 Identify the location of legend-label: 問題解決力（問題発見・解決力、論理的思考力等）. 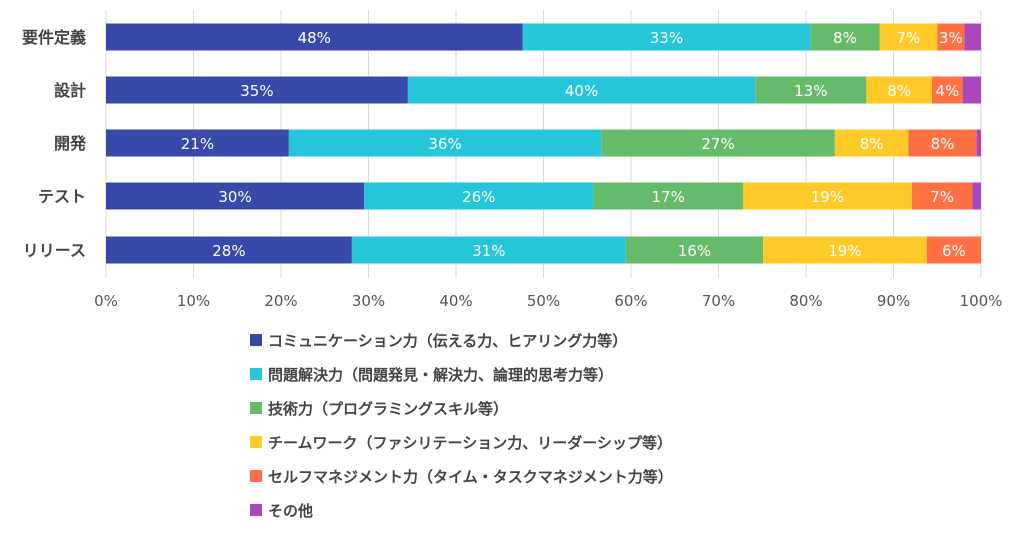
(440, 375).